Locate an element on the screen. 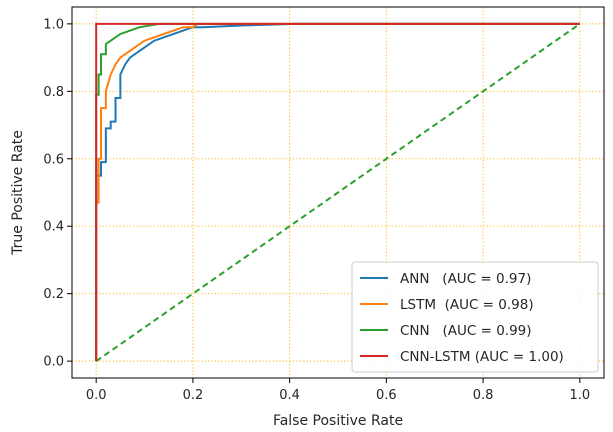 The height and width of the screenshot is (432, 613). legend-entry-label: CNN-LSTM (AUC = 1.00) is located at coordinates (482, 357).